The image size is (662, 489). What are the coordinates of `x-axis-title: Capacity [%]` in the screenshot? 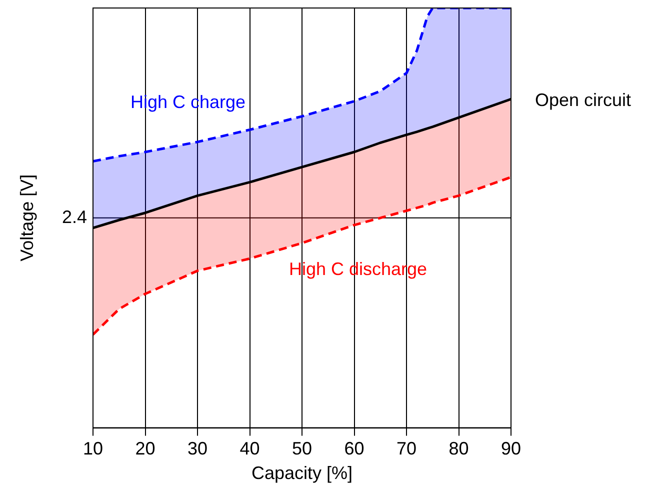 It's located at (302, 473).